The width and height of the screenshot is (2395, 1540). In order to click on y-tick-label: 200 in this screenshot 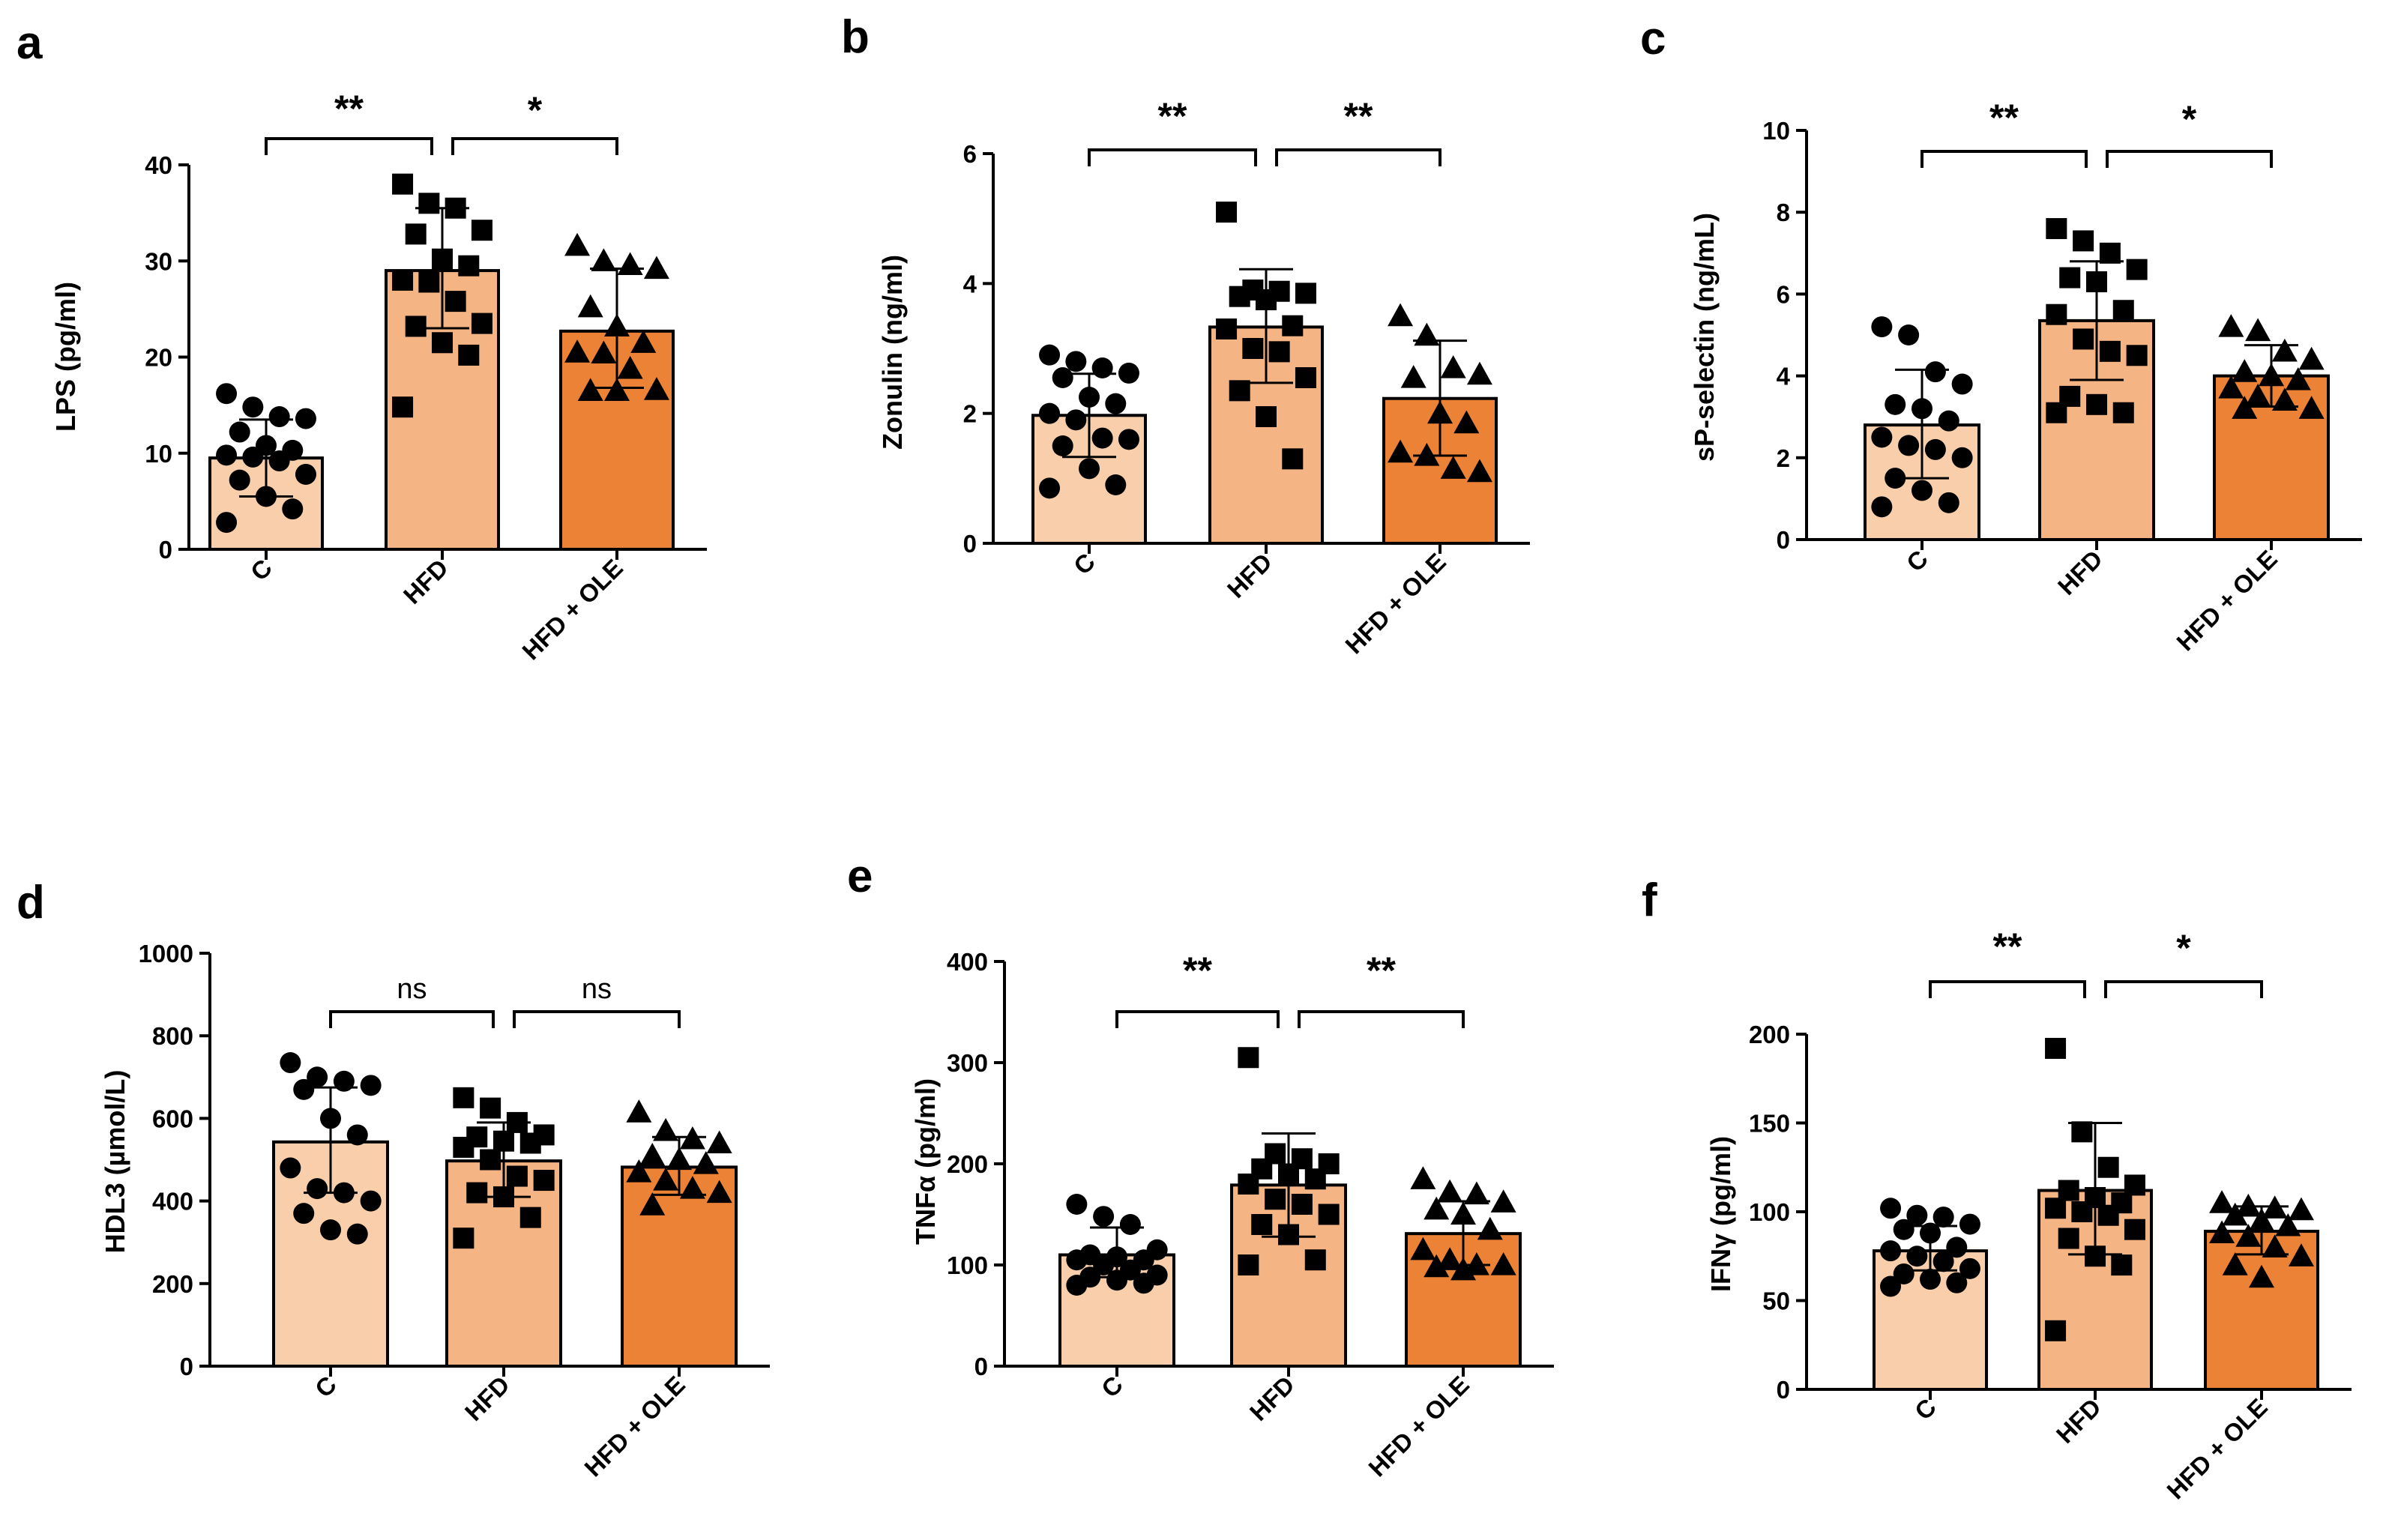, I will do `click(173, 1284)`.